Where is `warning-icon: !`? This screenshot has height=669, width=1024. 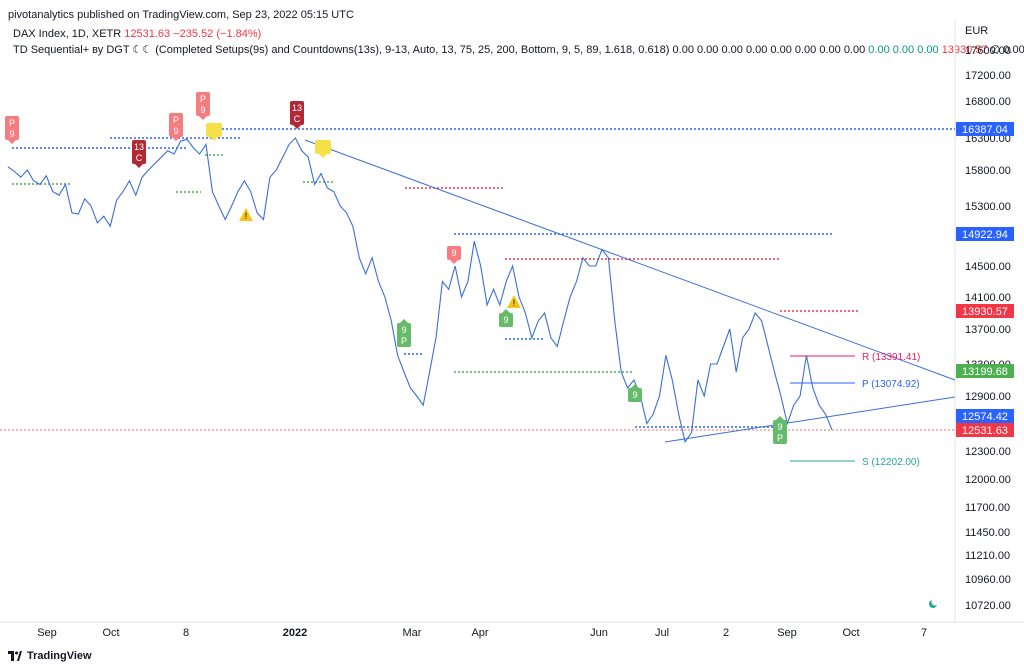
warning-icon: ! is located at coordinates (514, 301).